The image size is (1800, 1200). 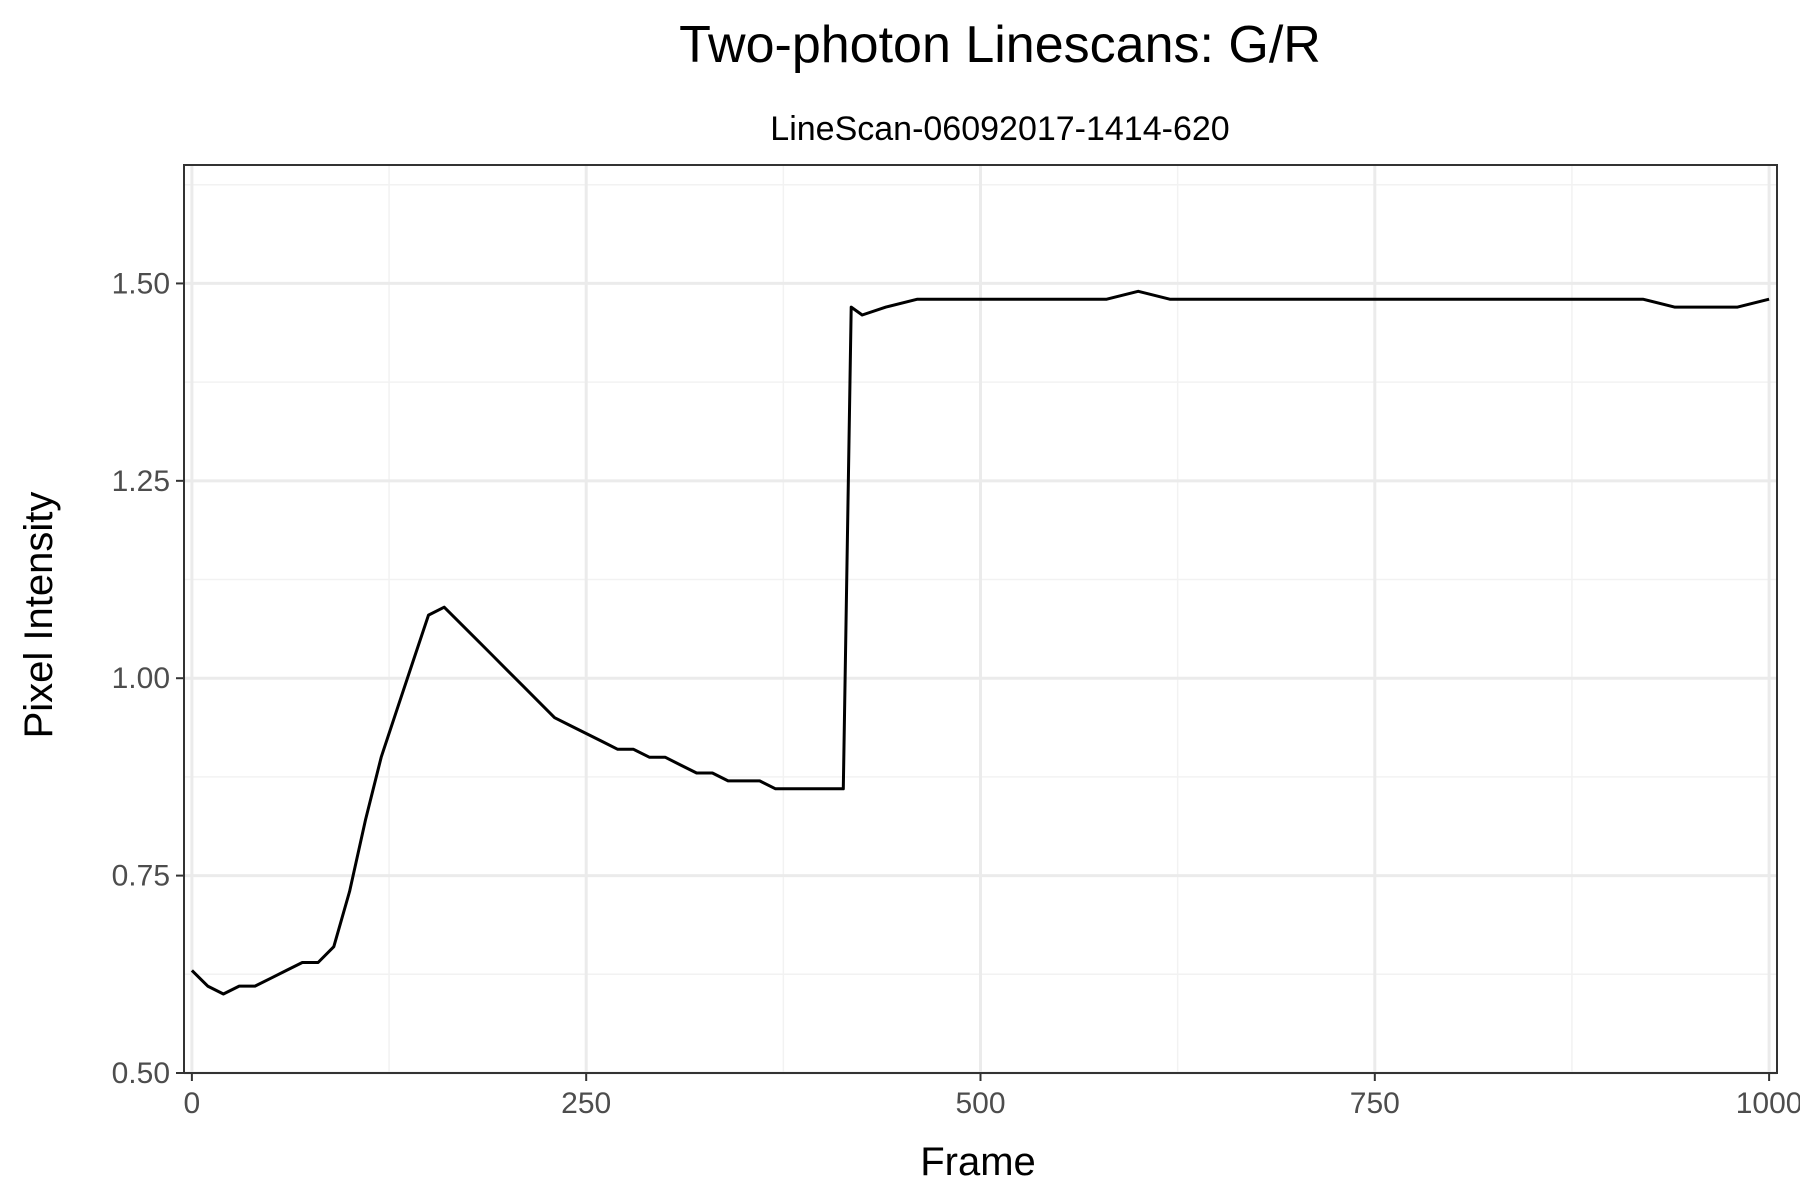 I want to click on chart-subtitle: LineScan-06092017-1414-620, so click(x=999, y=129).